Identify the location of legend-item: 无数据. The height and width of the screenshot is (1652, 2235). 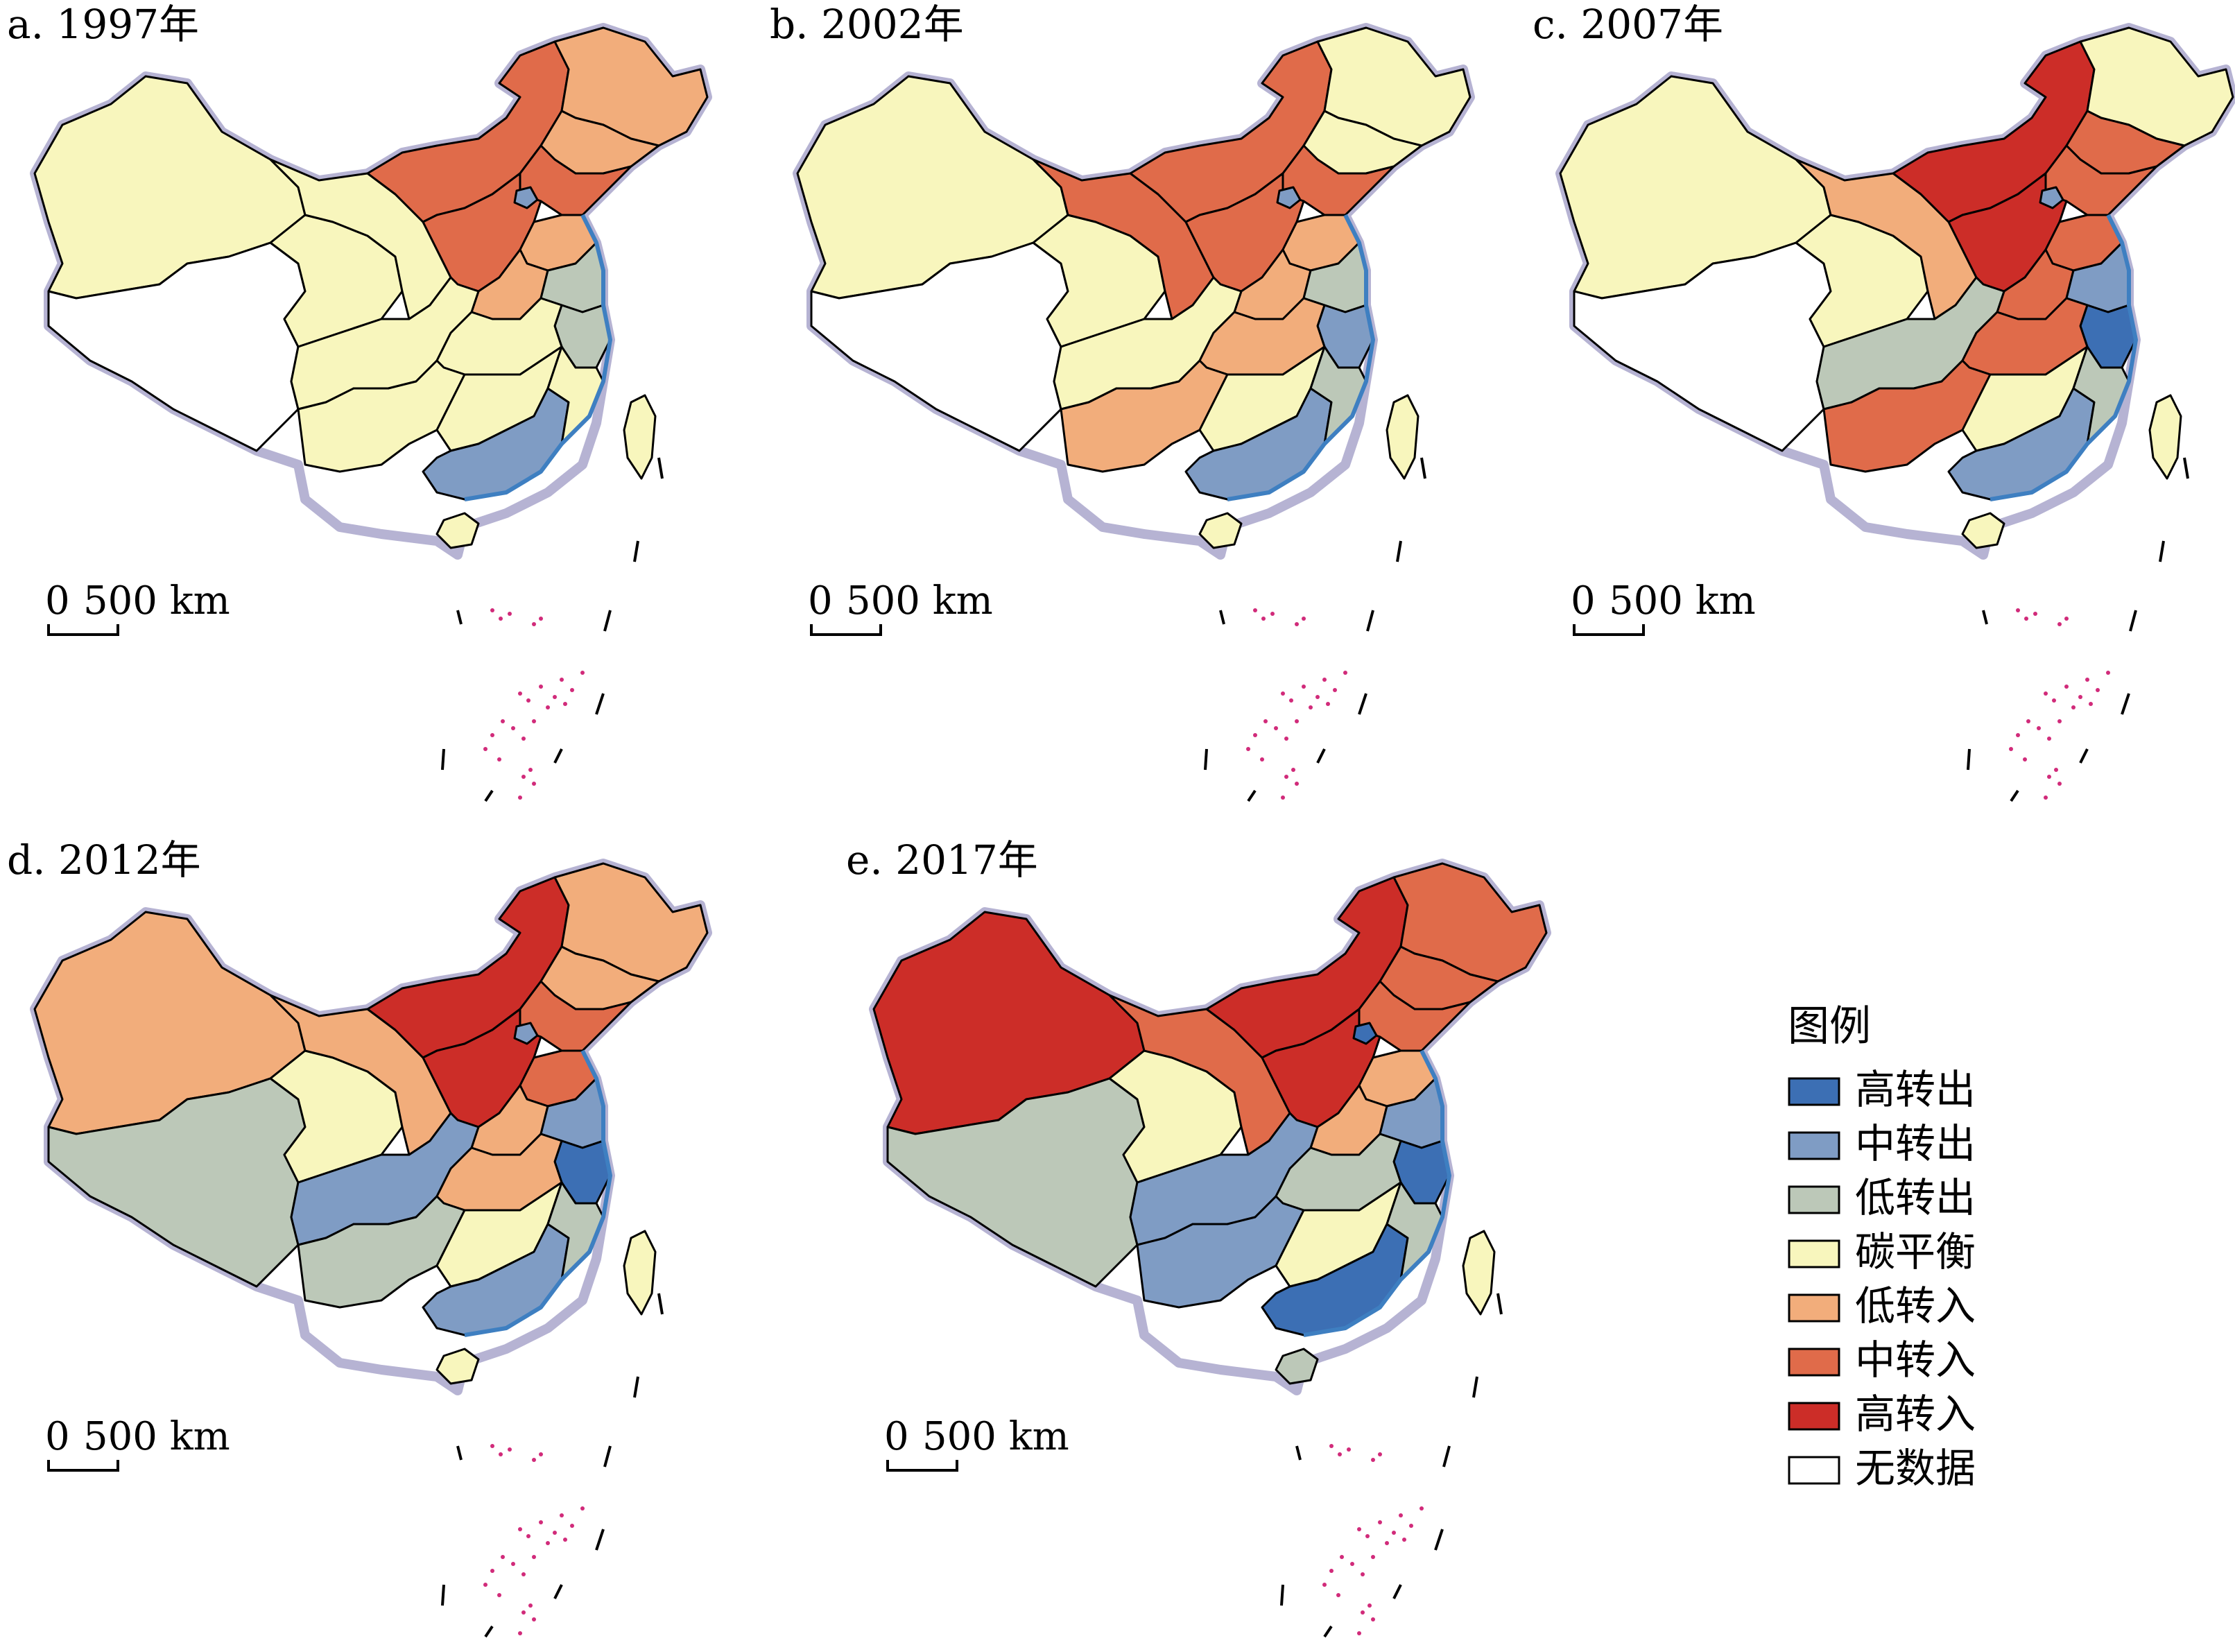
(1882, 1468).